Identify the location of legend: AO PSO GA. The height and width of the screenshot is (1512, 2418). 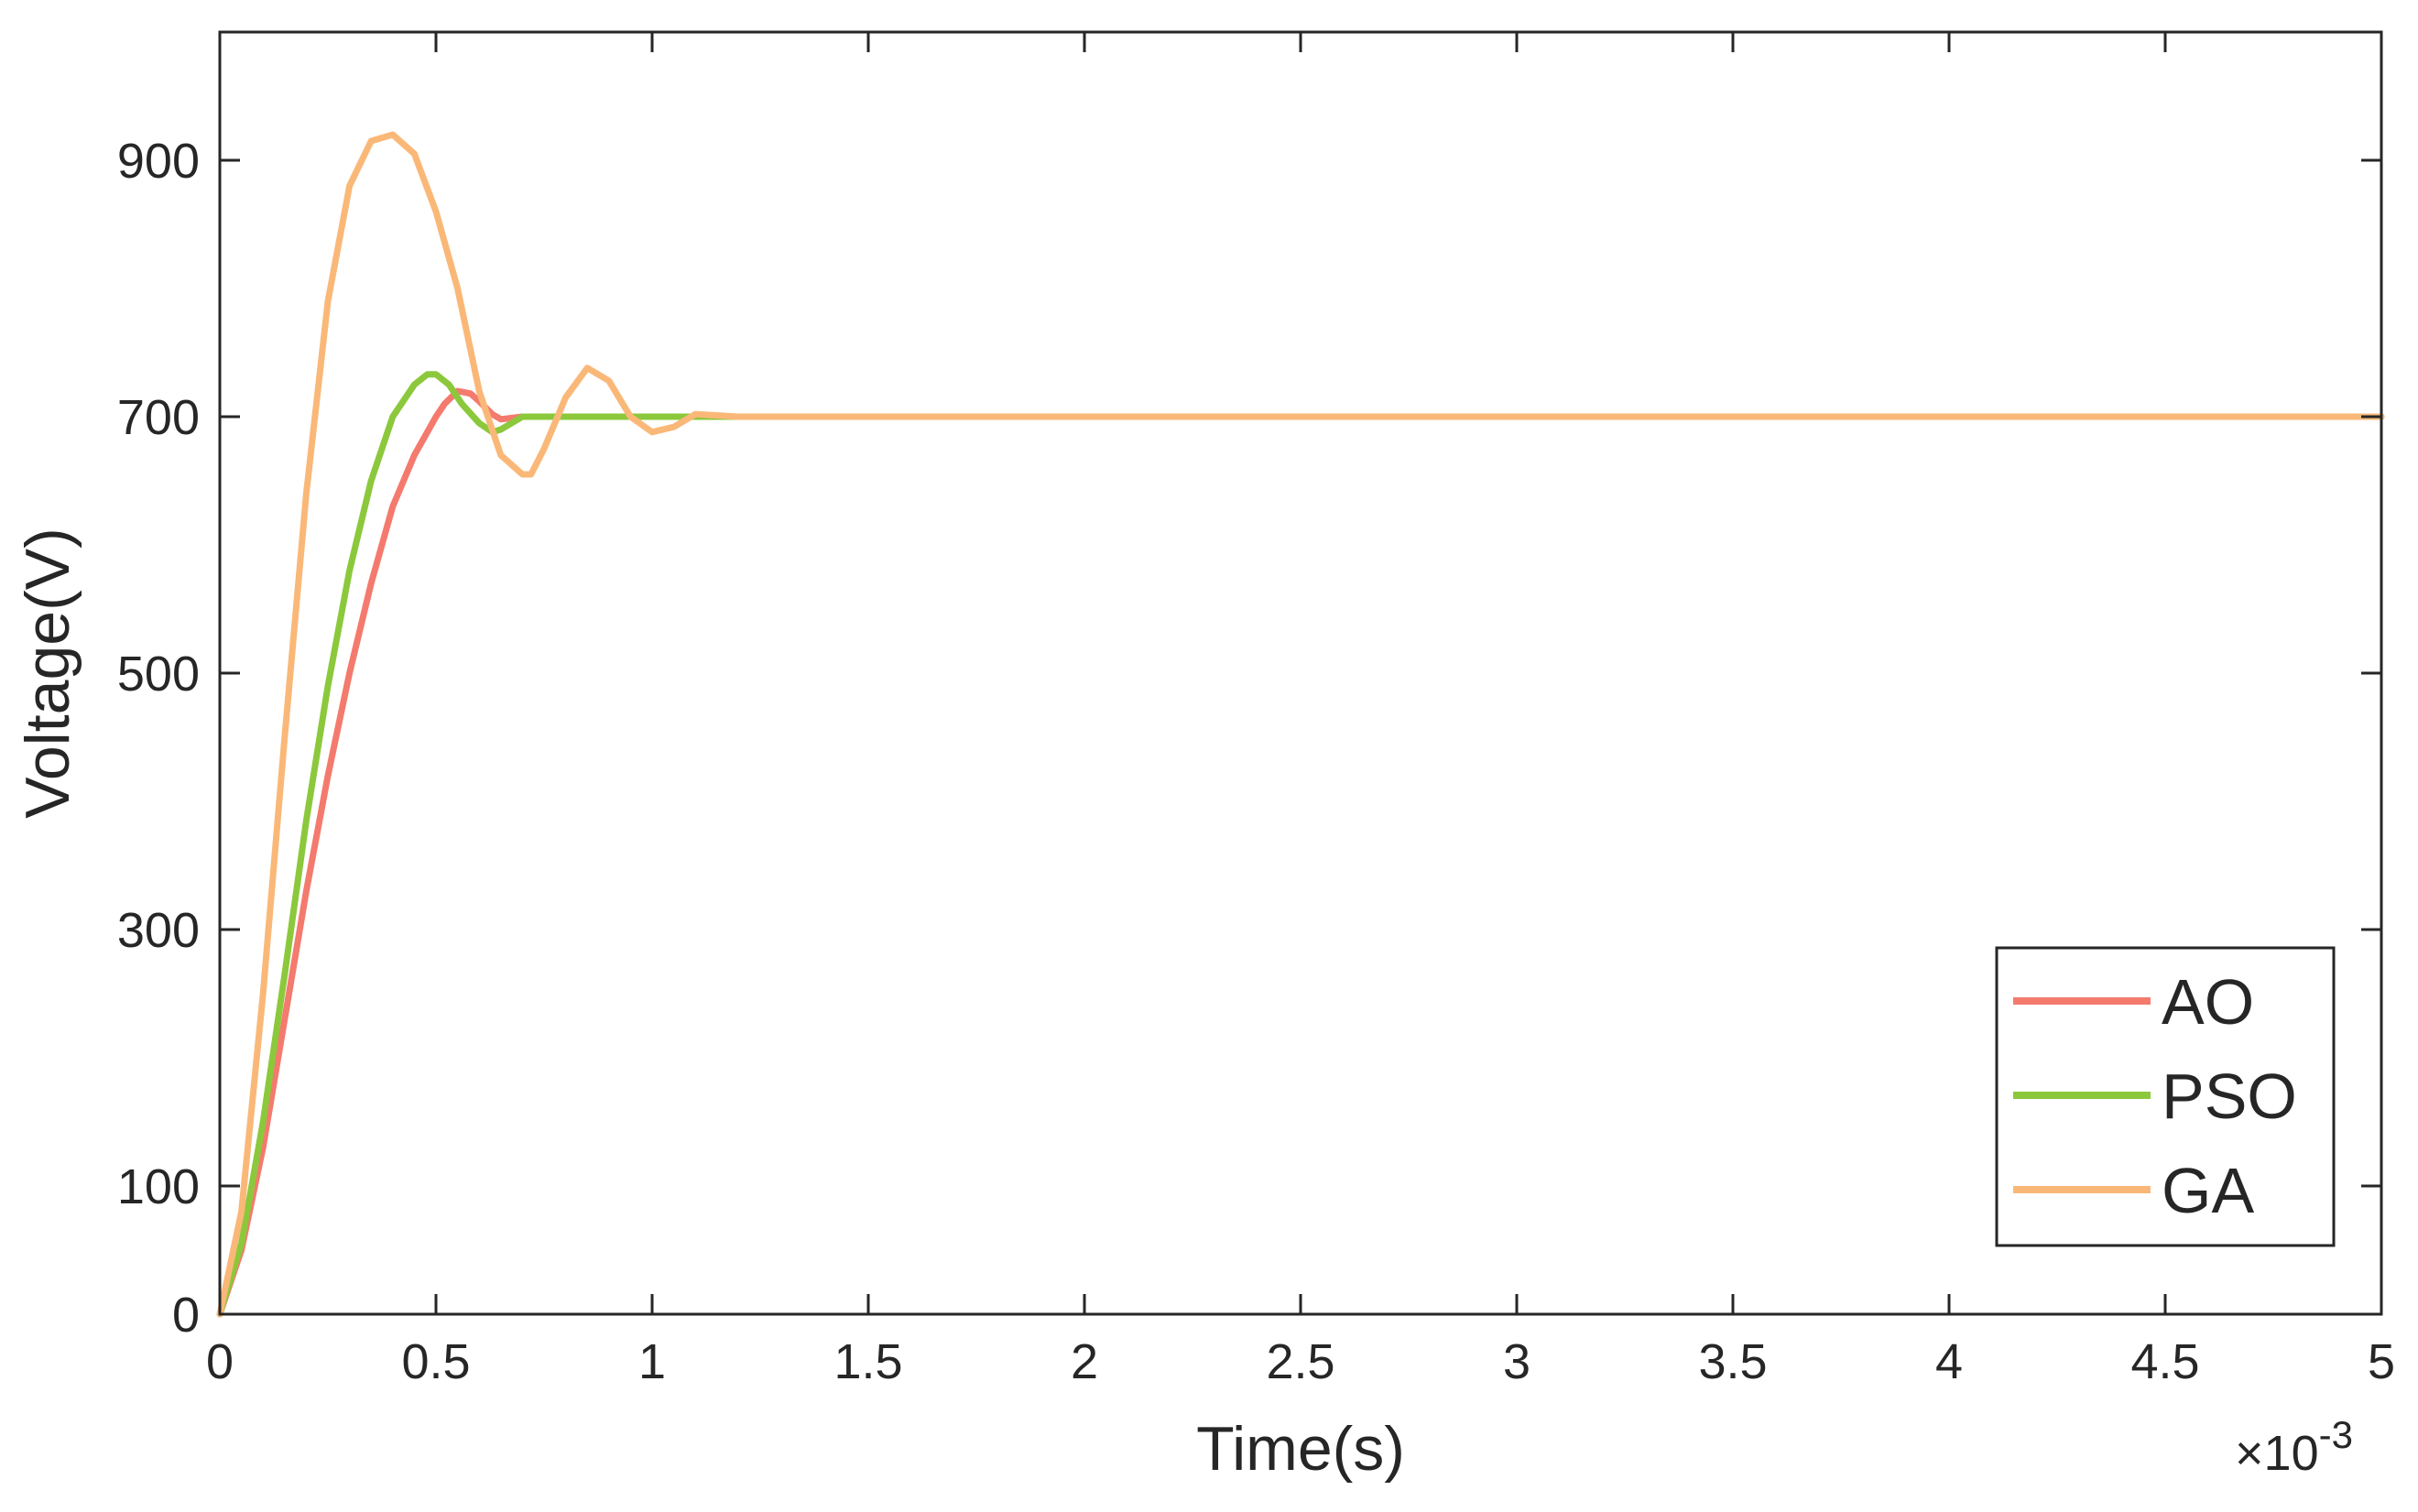
(2165, 1096).